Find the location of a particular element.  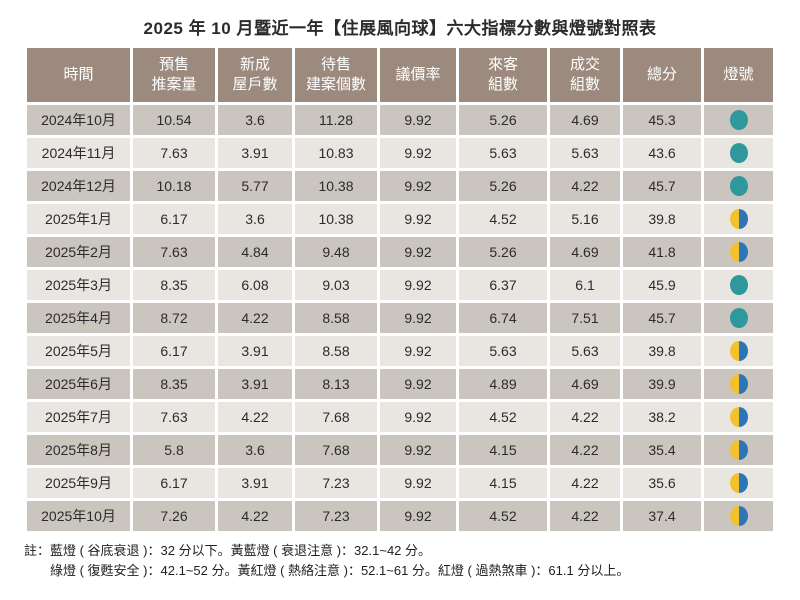

time-cell: 2025年9月 is located at coordinates (78, 483).